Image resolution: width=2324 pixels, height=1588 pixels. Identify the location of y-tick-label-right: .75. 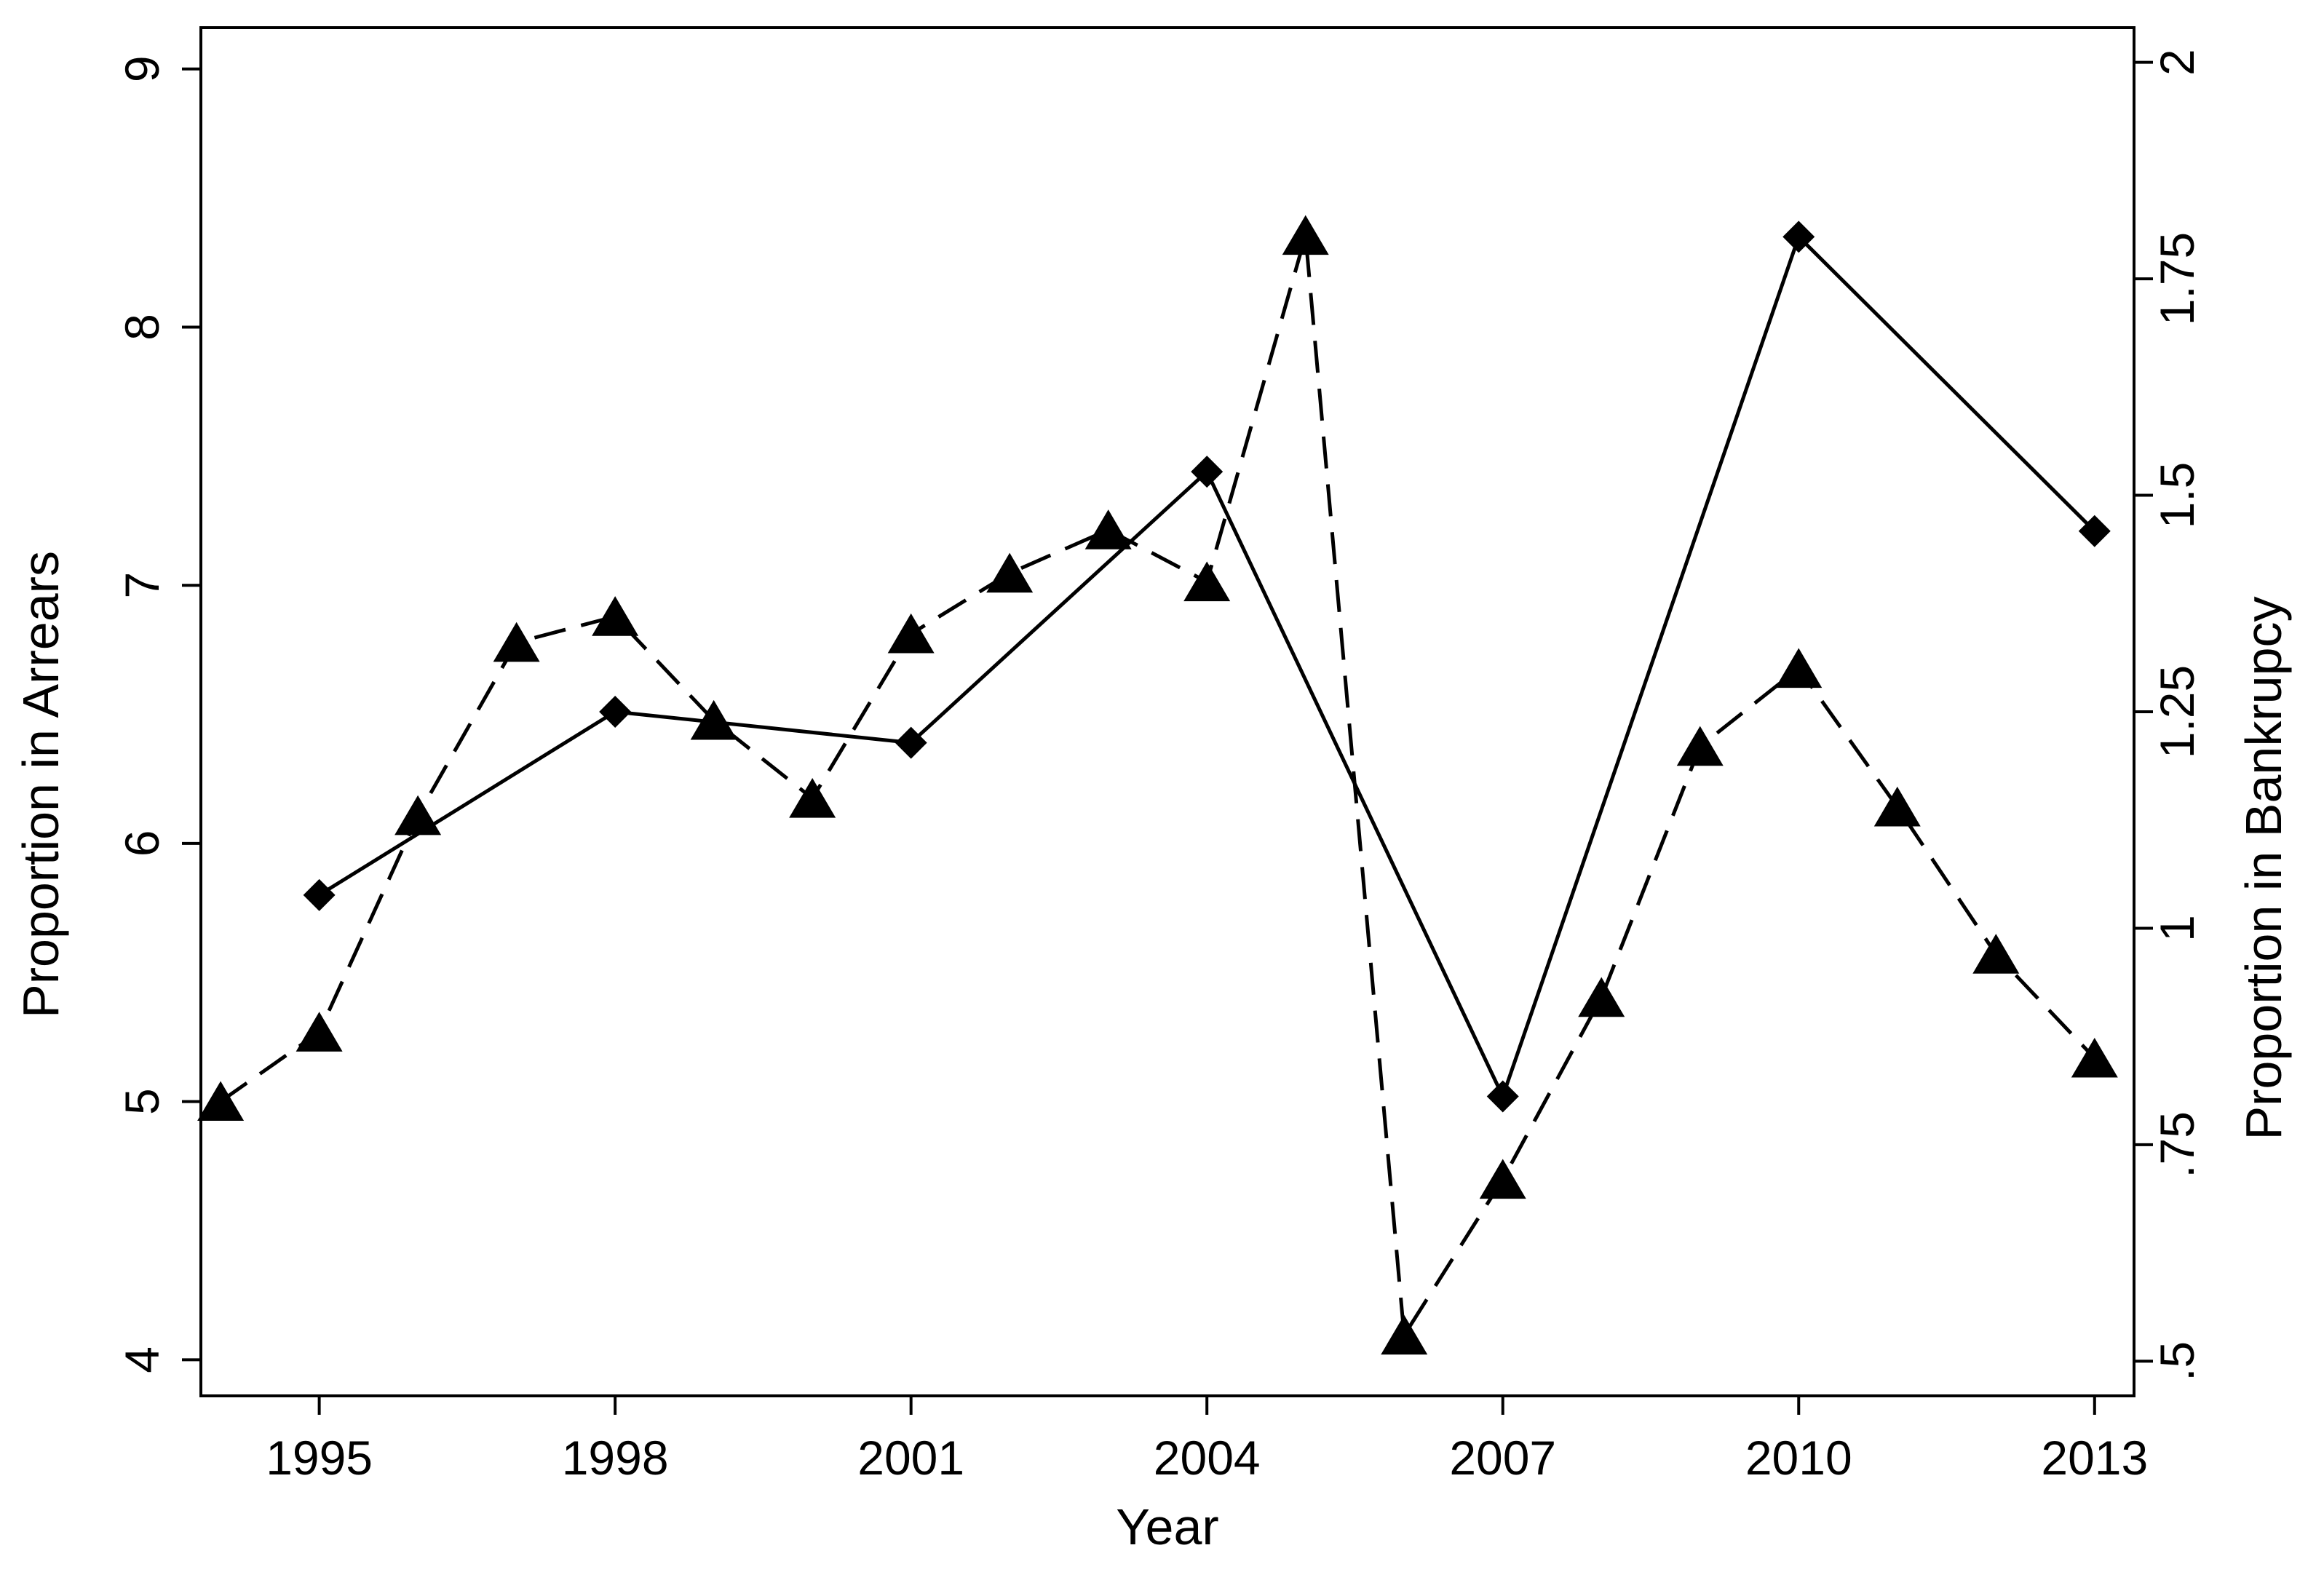
(2177, 1144).